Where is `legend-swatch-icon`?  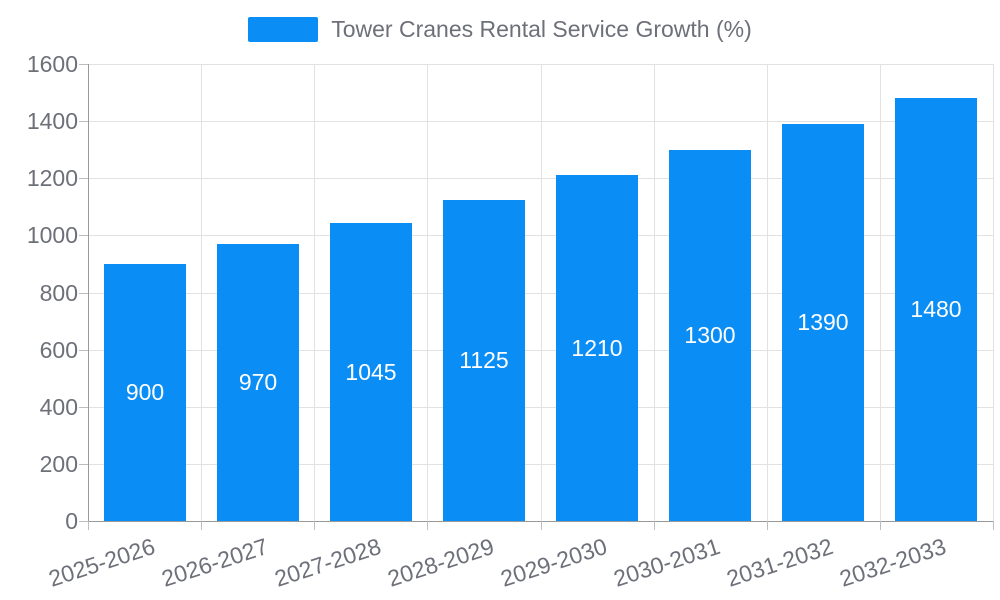
legend-swatch-icon is located at coordinates (283, 29).